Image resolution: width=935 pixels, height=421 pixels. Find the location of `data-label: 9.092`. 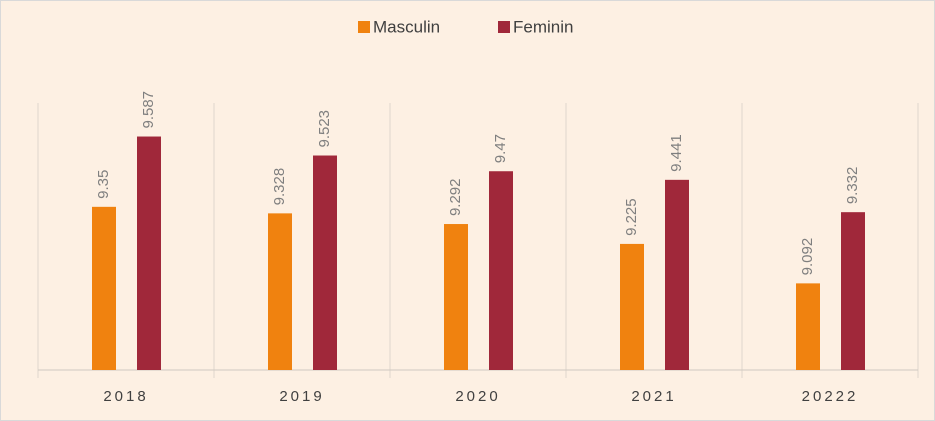

data-label: 9.092 is located at coordinates (807, 257).